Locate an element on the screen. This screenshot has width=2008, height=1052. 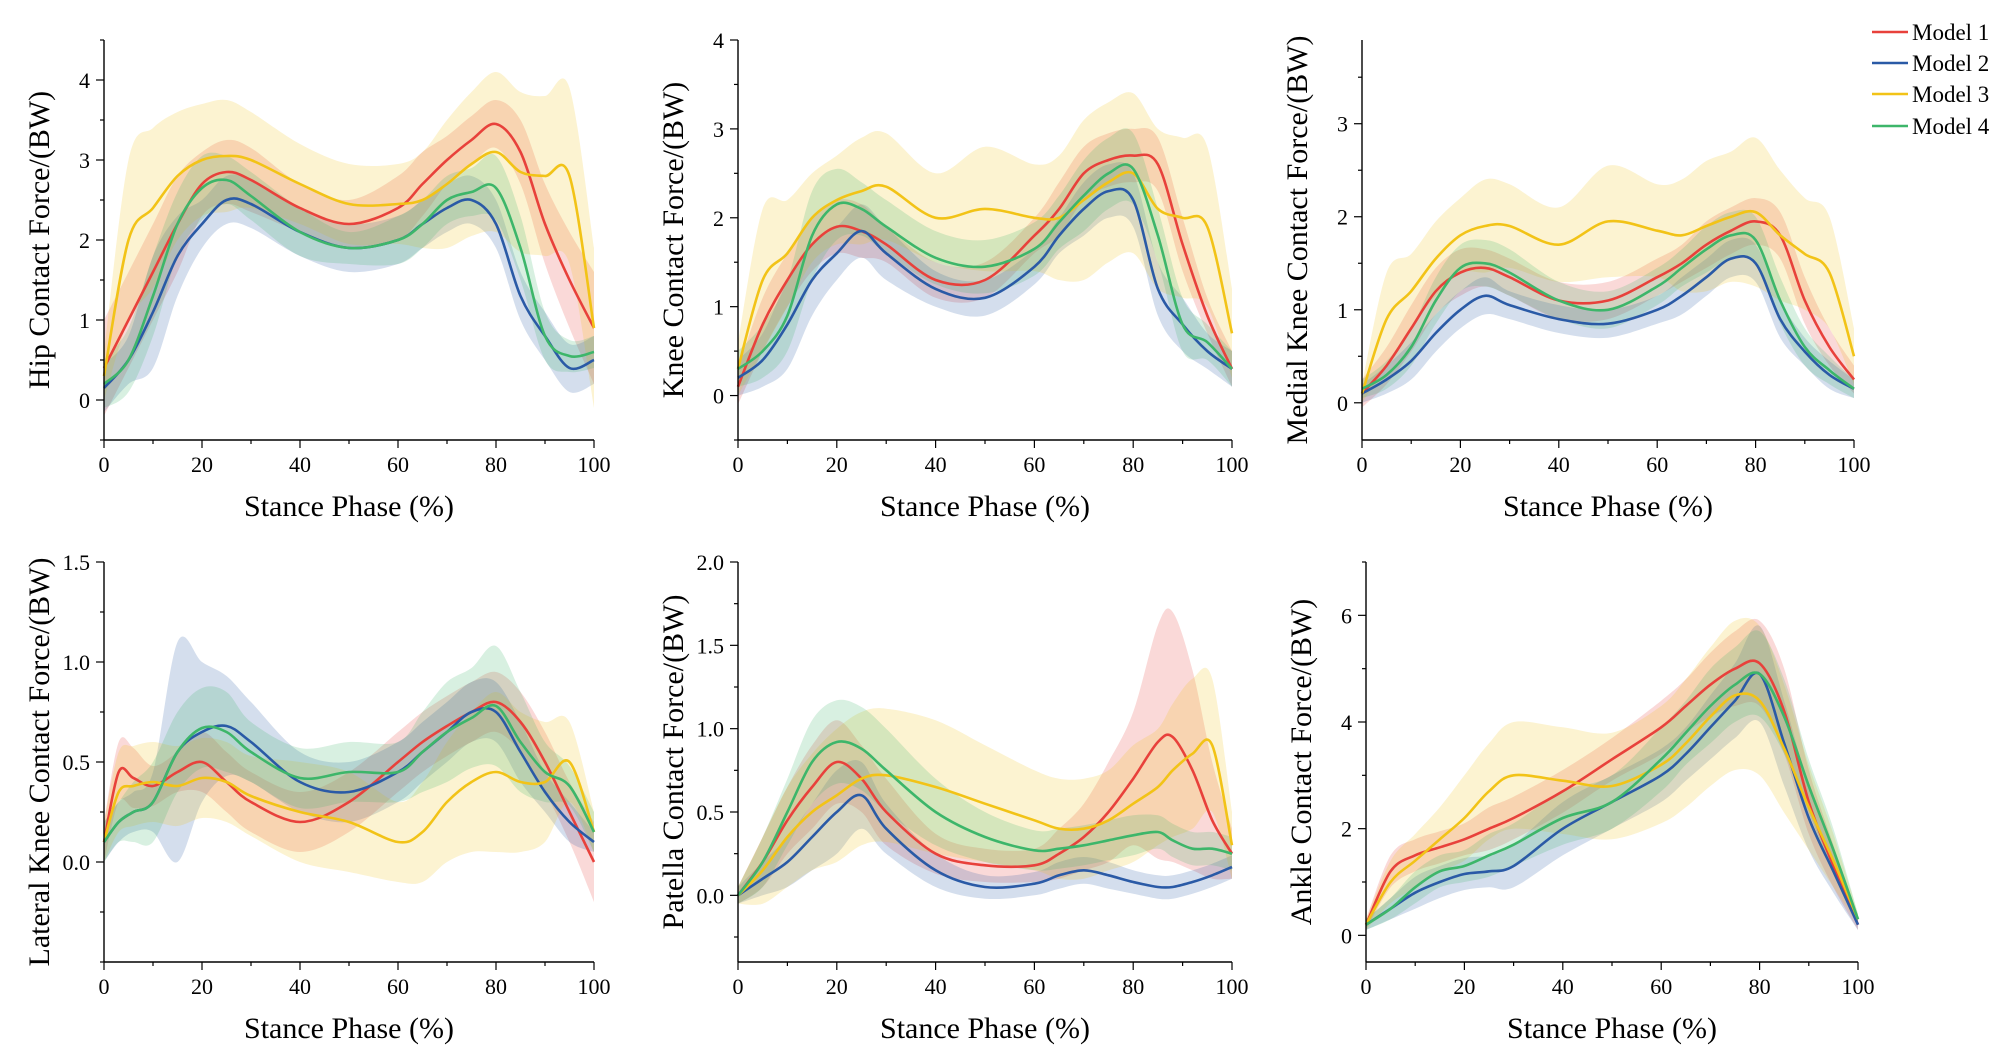
y-axis-title: Medial Knee Contact Force/(BW) is located at coordinates (1297, 239).